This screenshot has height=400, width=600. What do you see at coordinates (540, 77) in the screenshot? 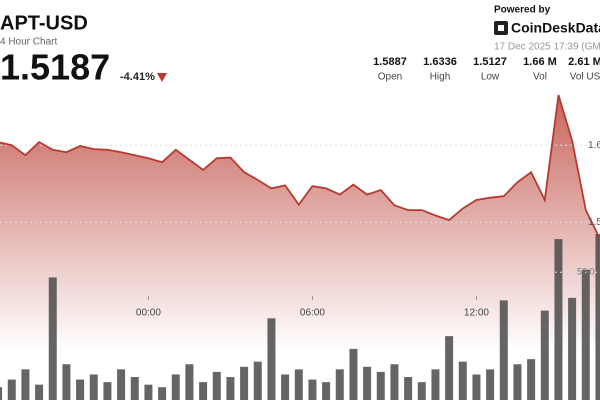
I see `stat-label: Vol` at bounding box center [540, 77].